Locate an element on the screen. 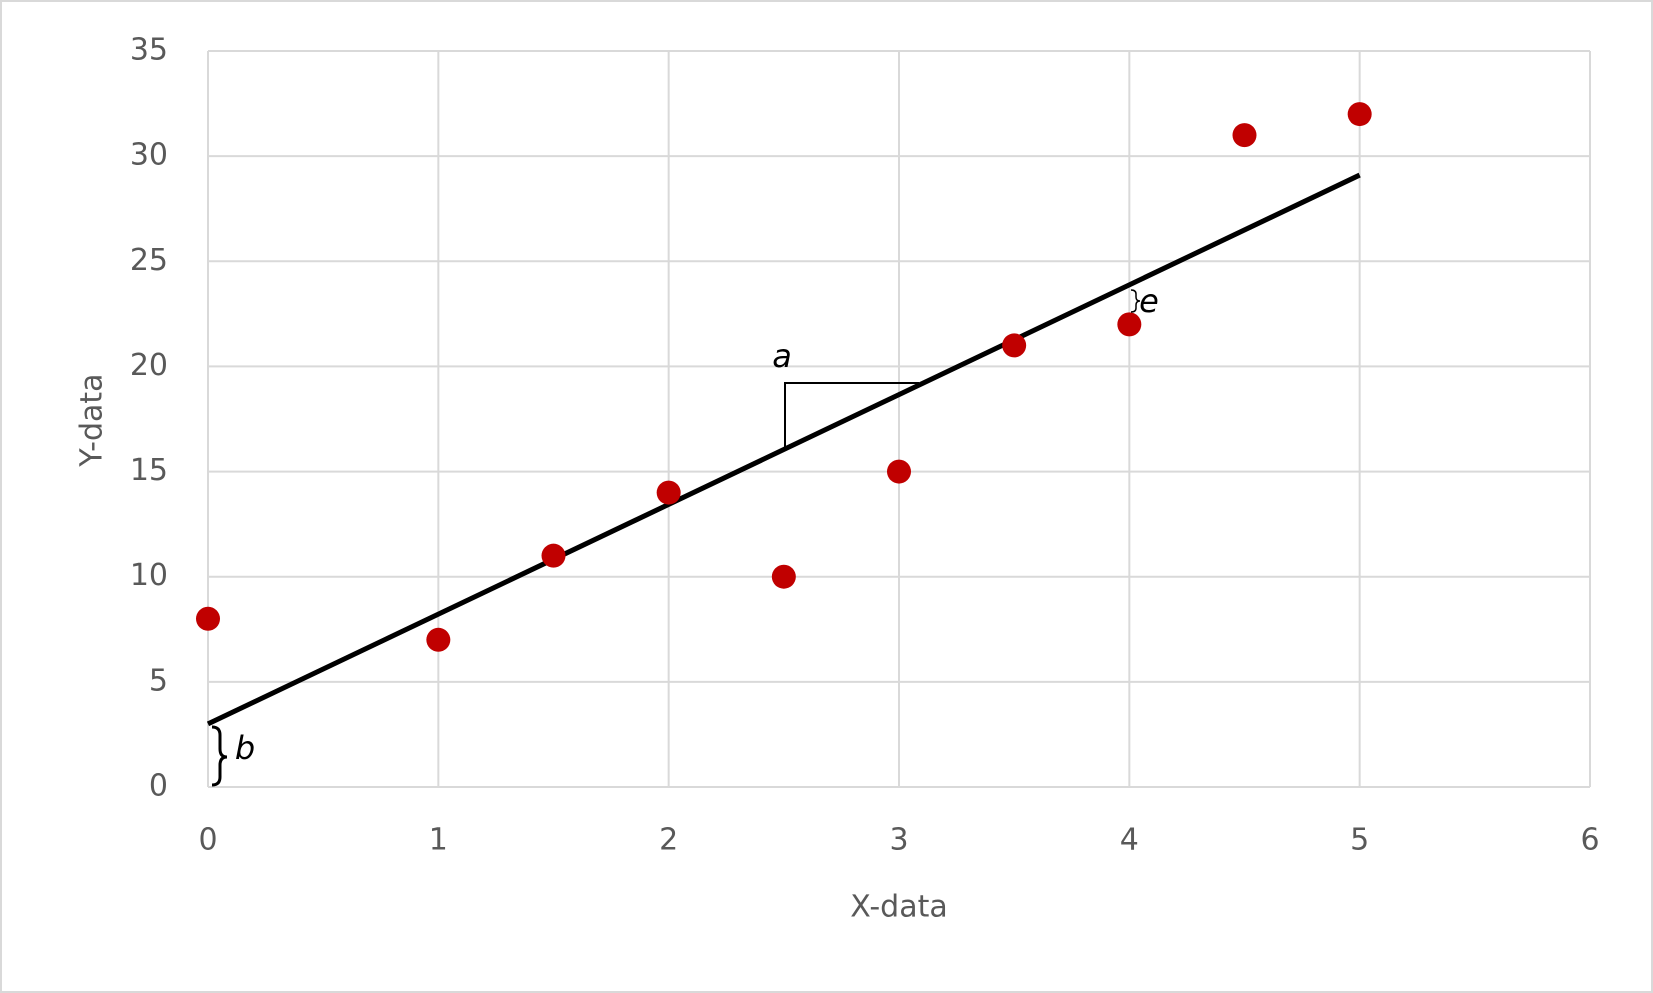  x-tick-label: 6 is located at coordinates (1589, 840).